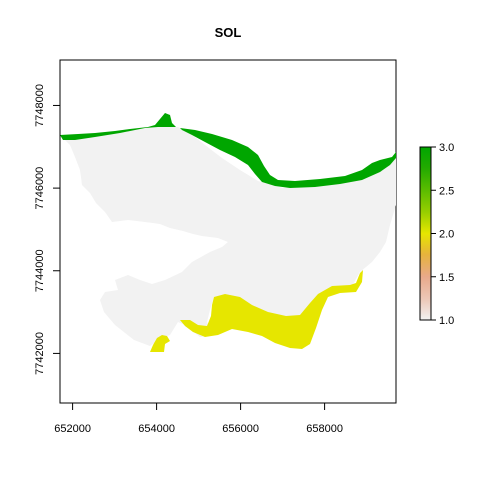 This screenshot has height=480, width=480. I want to click on x-tick-label: 652000, so click(72, 429).